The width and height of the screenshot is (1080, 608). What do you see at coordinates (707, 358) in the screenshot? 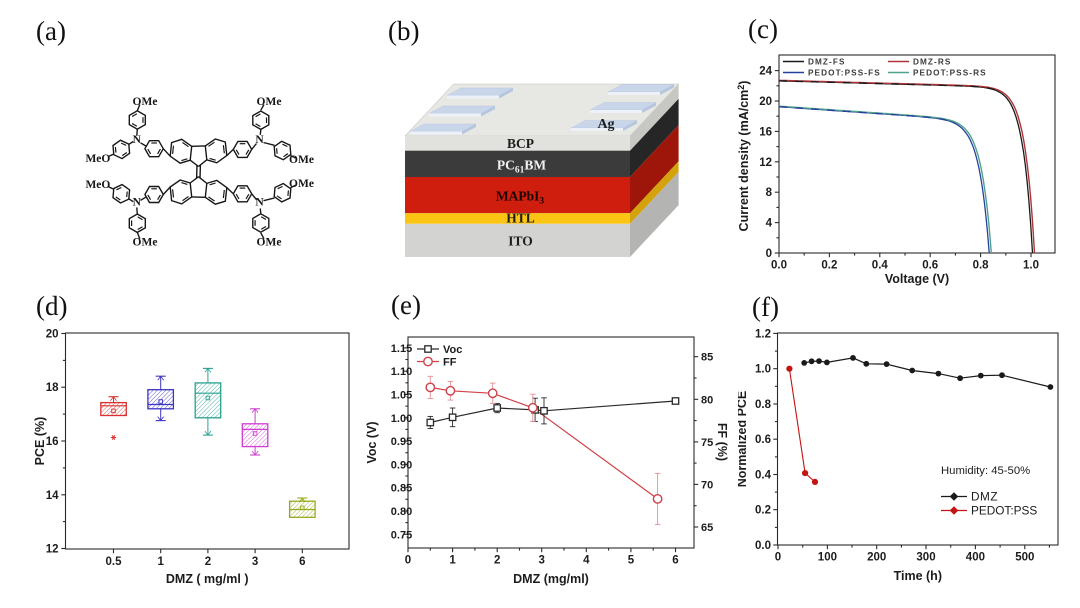
I see `svg-text: 85` at bounding box center [707, 358].